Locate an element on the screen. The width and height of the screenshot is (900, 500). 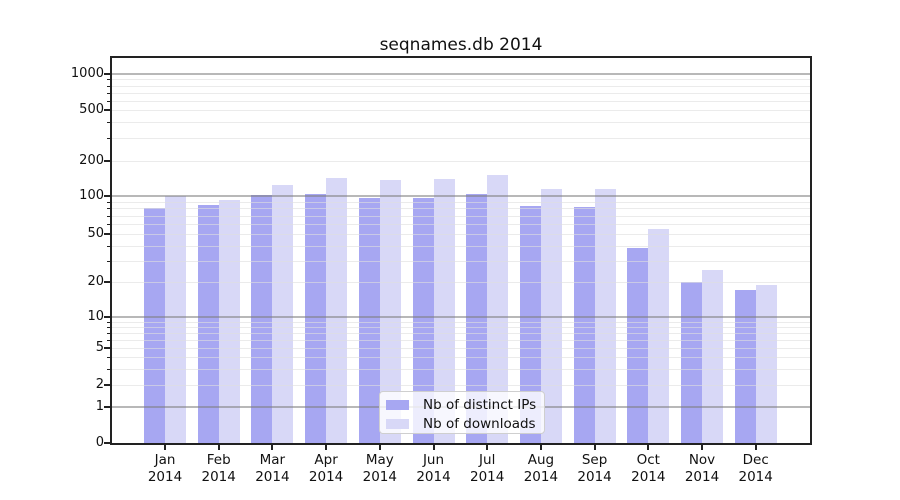
legend-label-downloads: Nb of downloads is located at coordinates (479, 423).